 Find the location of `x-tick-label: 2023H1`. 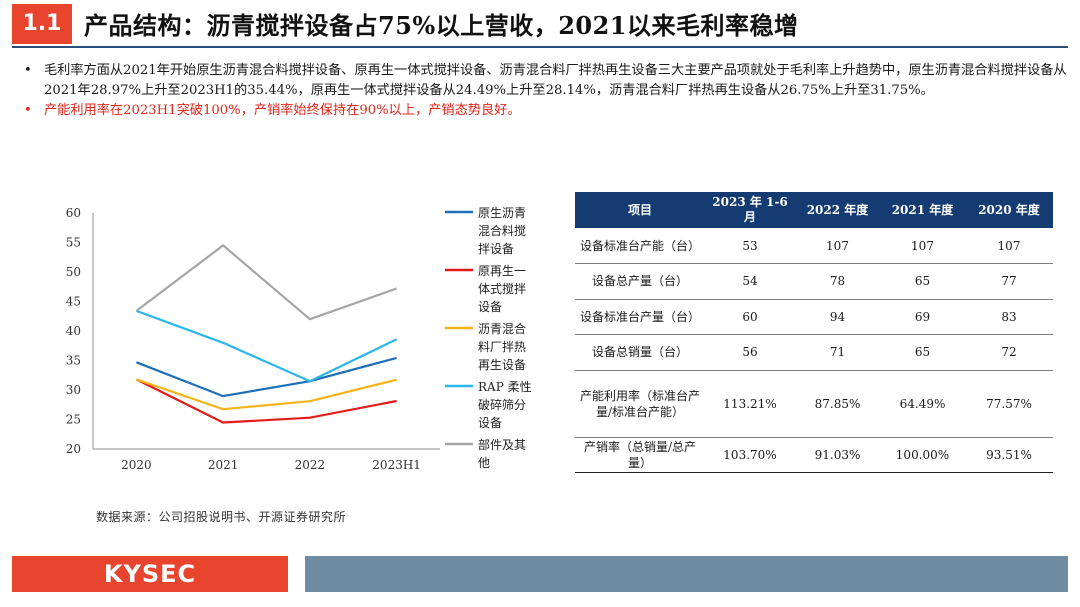

x-tick-label: 2023H1 is located at coordinates (396, 465).